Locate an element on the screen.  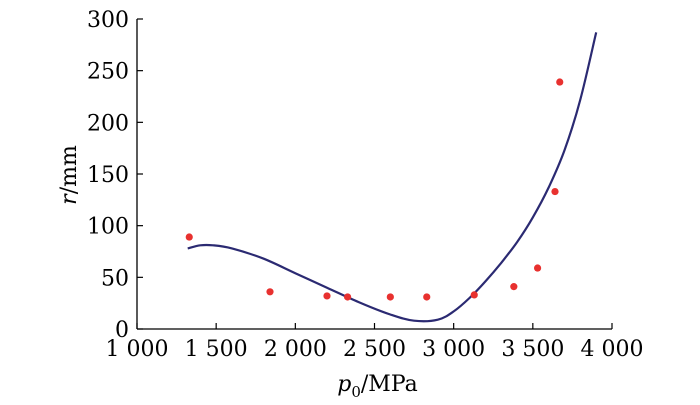
y-tick-label: 300 is located at coordinates (108, 20).